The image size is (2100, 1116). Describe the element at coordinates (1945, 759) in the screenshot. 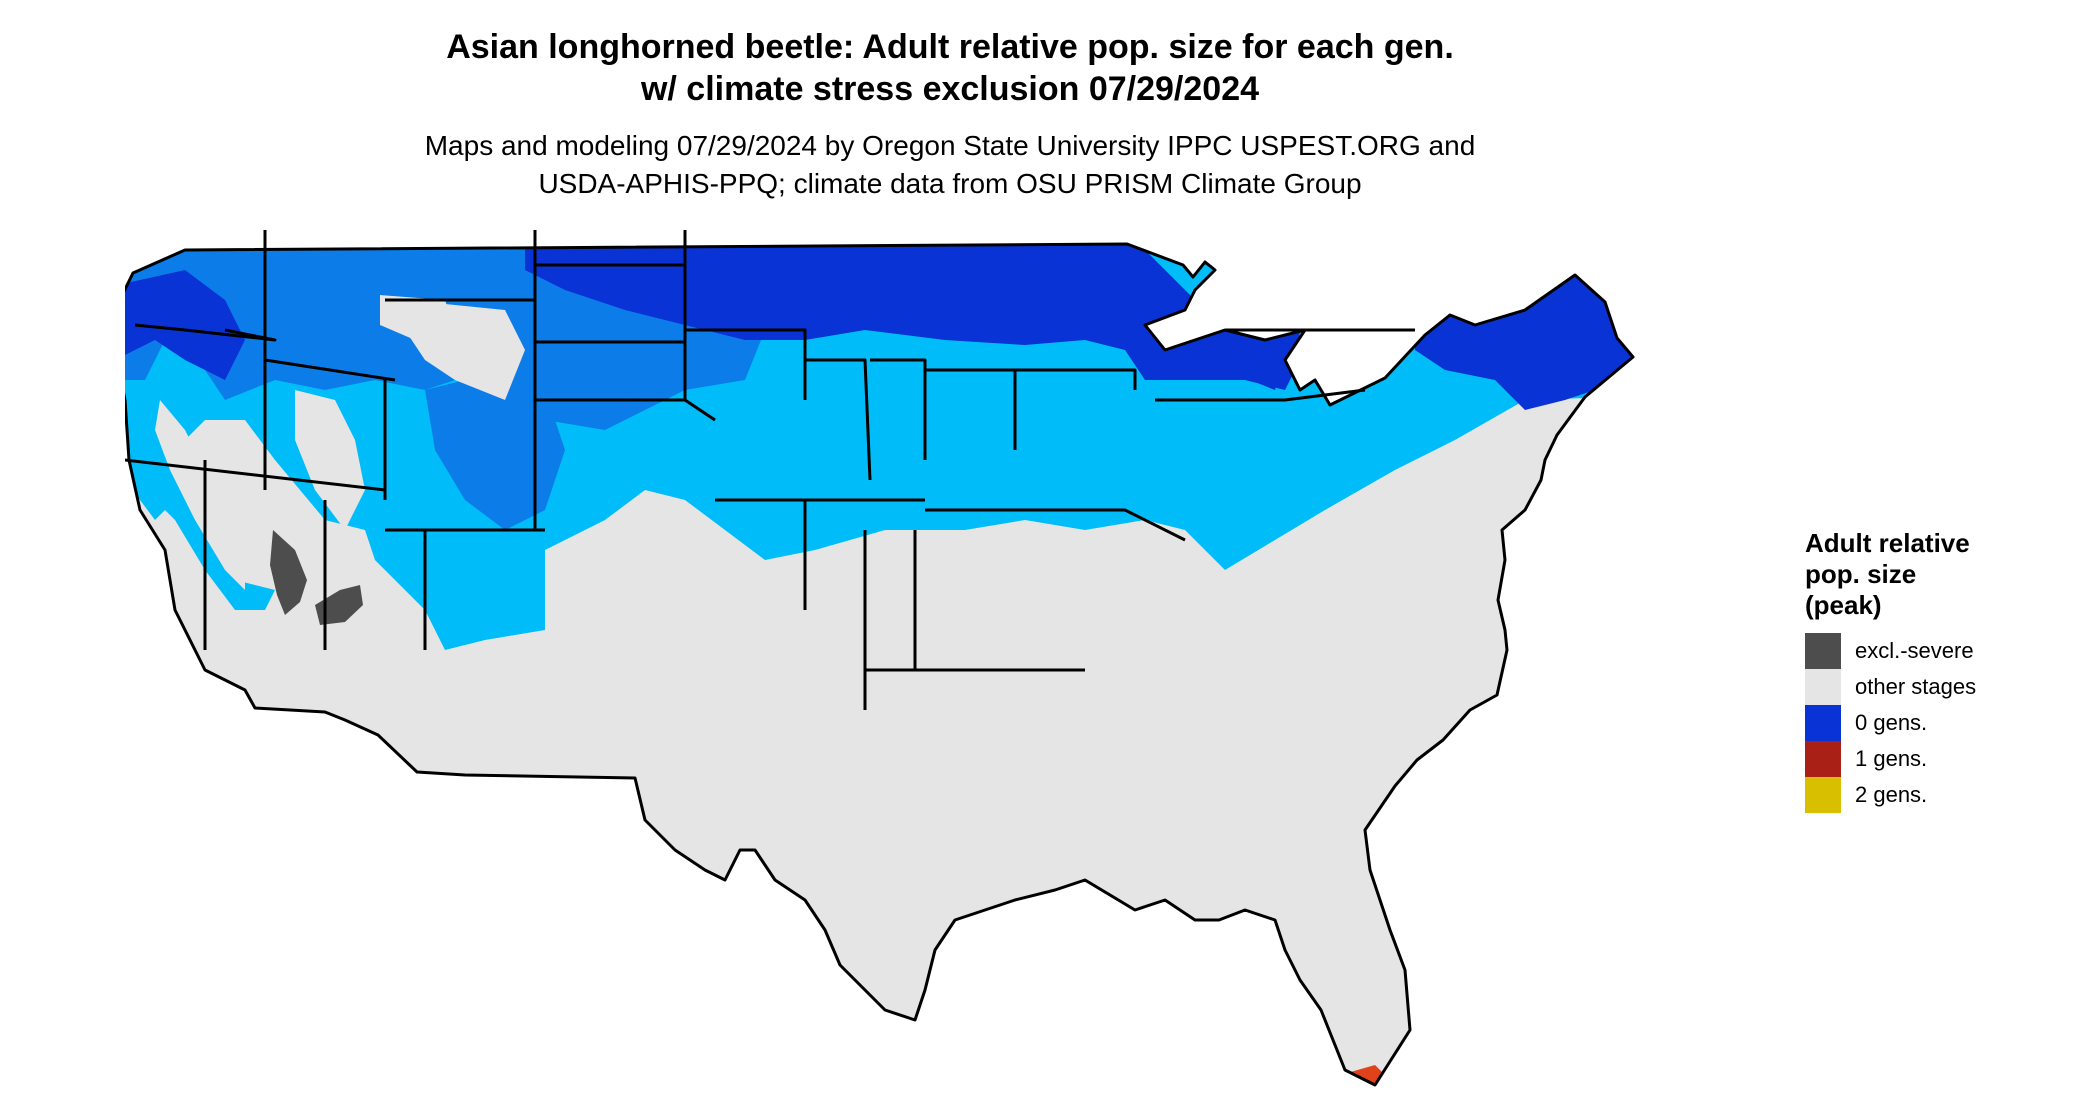

I see `legend-item-1-gens: 1 gens.` at that location.